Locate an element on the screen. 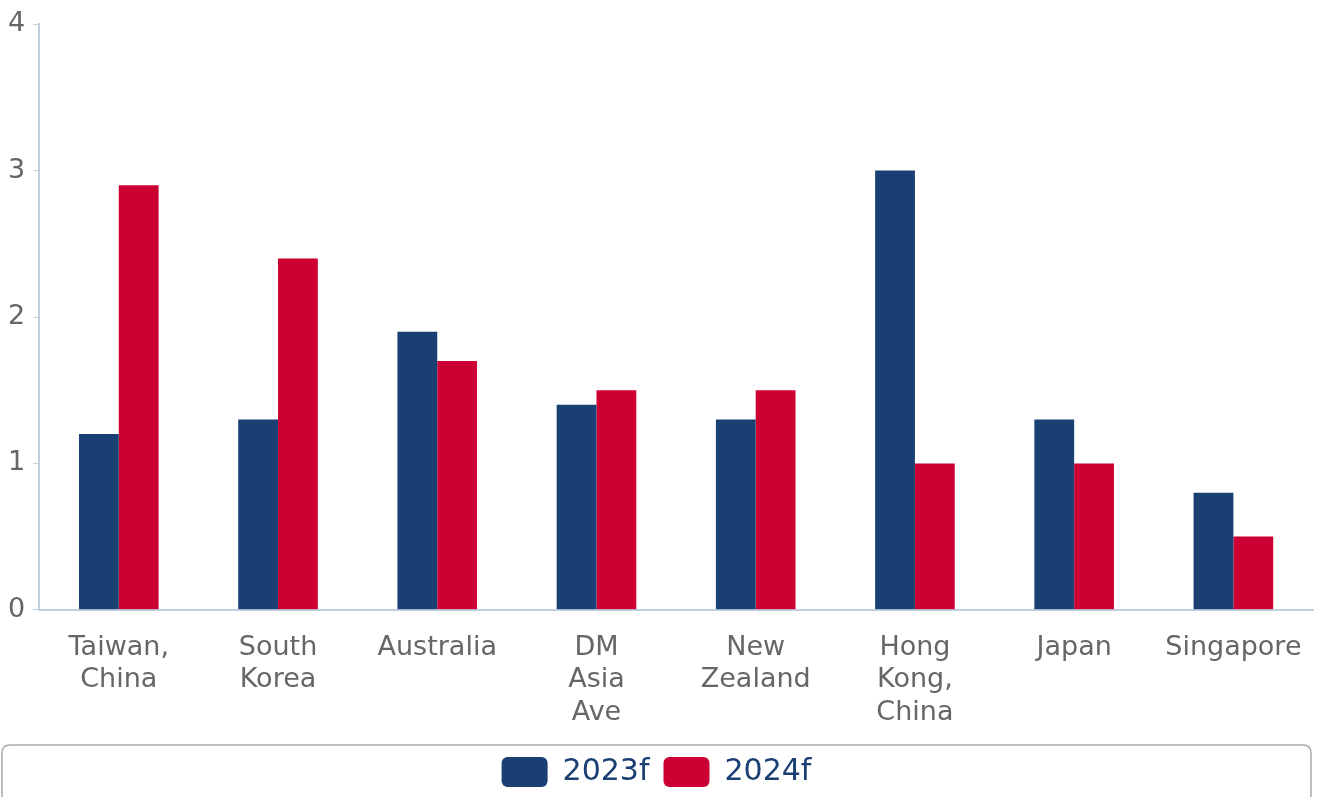 This screenshot has width=1317, height=797. y-tick-label: 4 is located at coordinates (16, 22).